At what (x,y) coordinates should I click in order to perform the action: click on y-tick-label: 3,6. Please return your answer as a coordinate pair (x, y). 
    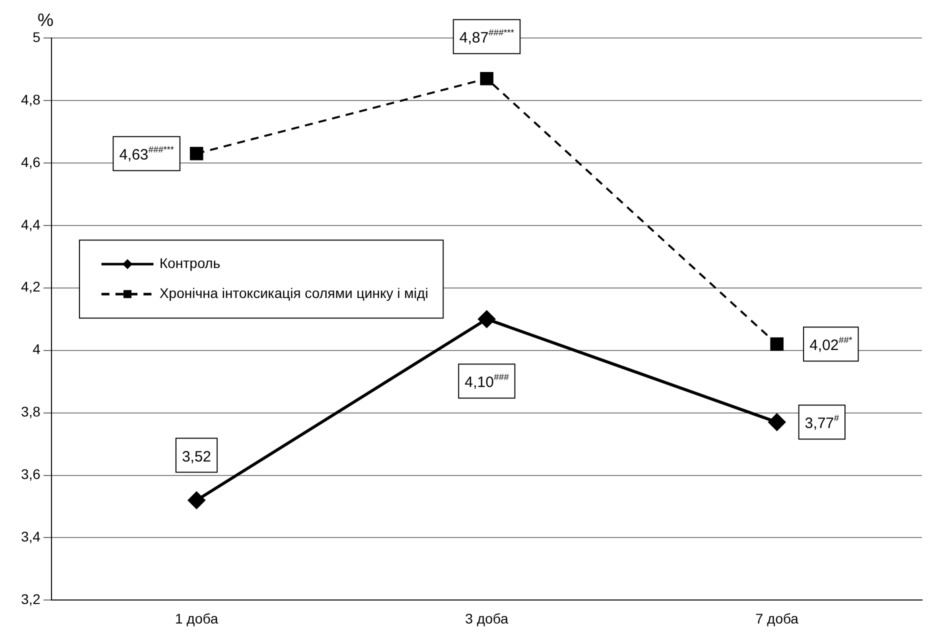
    Looking at the image, I should click on (30, 474).